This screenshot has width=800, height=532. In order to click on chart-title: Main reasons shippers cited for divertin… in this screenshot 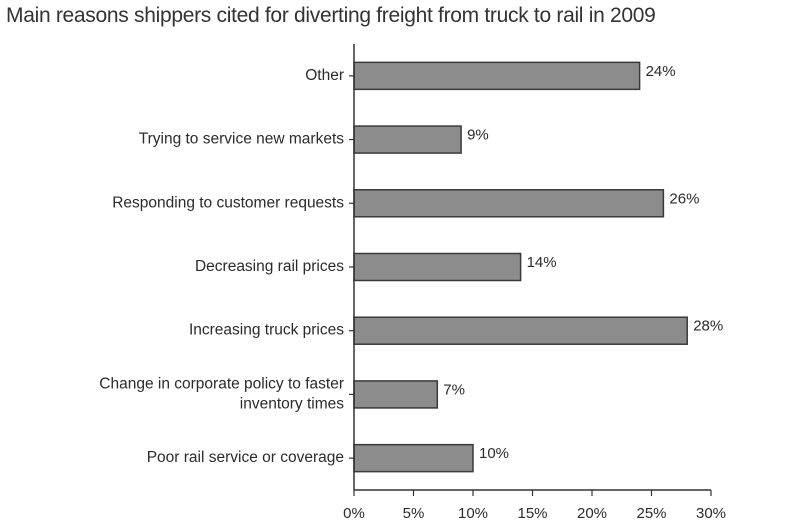, I will do `click(331, 15)`.